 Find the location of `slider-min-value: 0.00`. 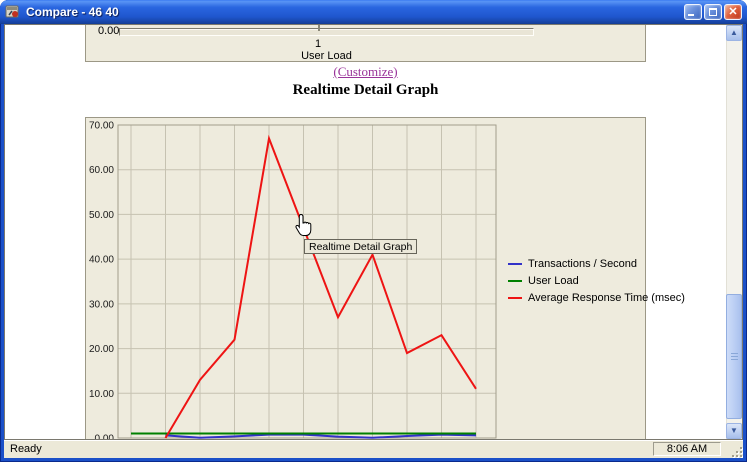

slider-min-value: 0.00 is located at coordinates (109, 31).